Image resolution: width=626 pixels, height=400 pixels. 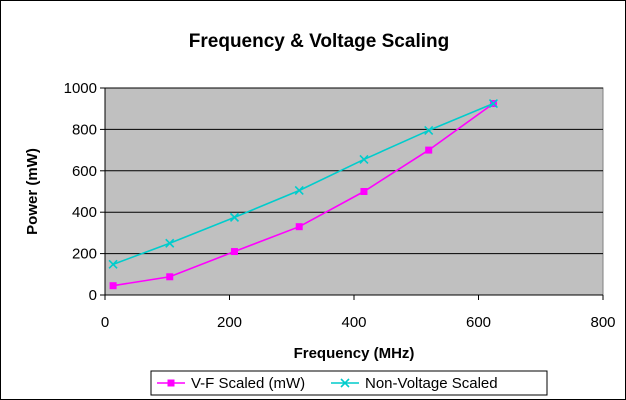 I want to click on y-tick-label: 200, so click(x=84, y=254).